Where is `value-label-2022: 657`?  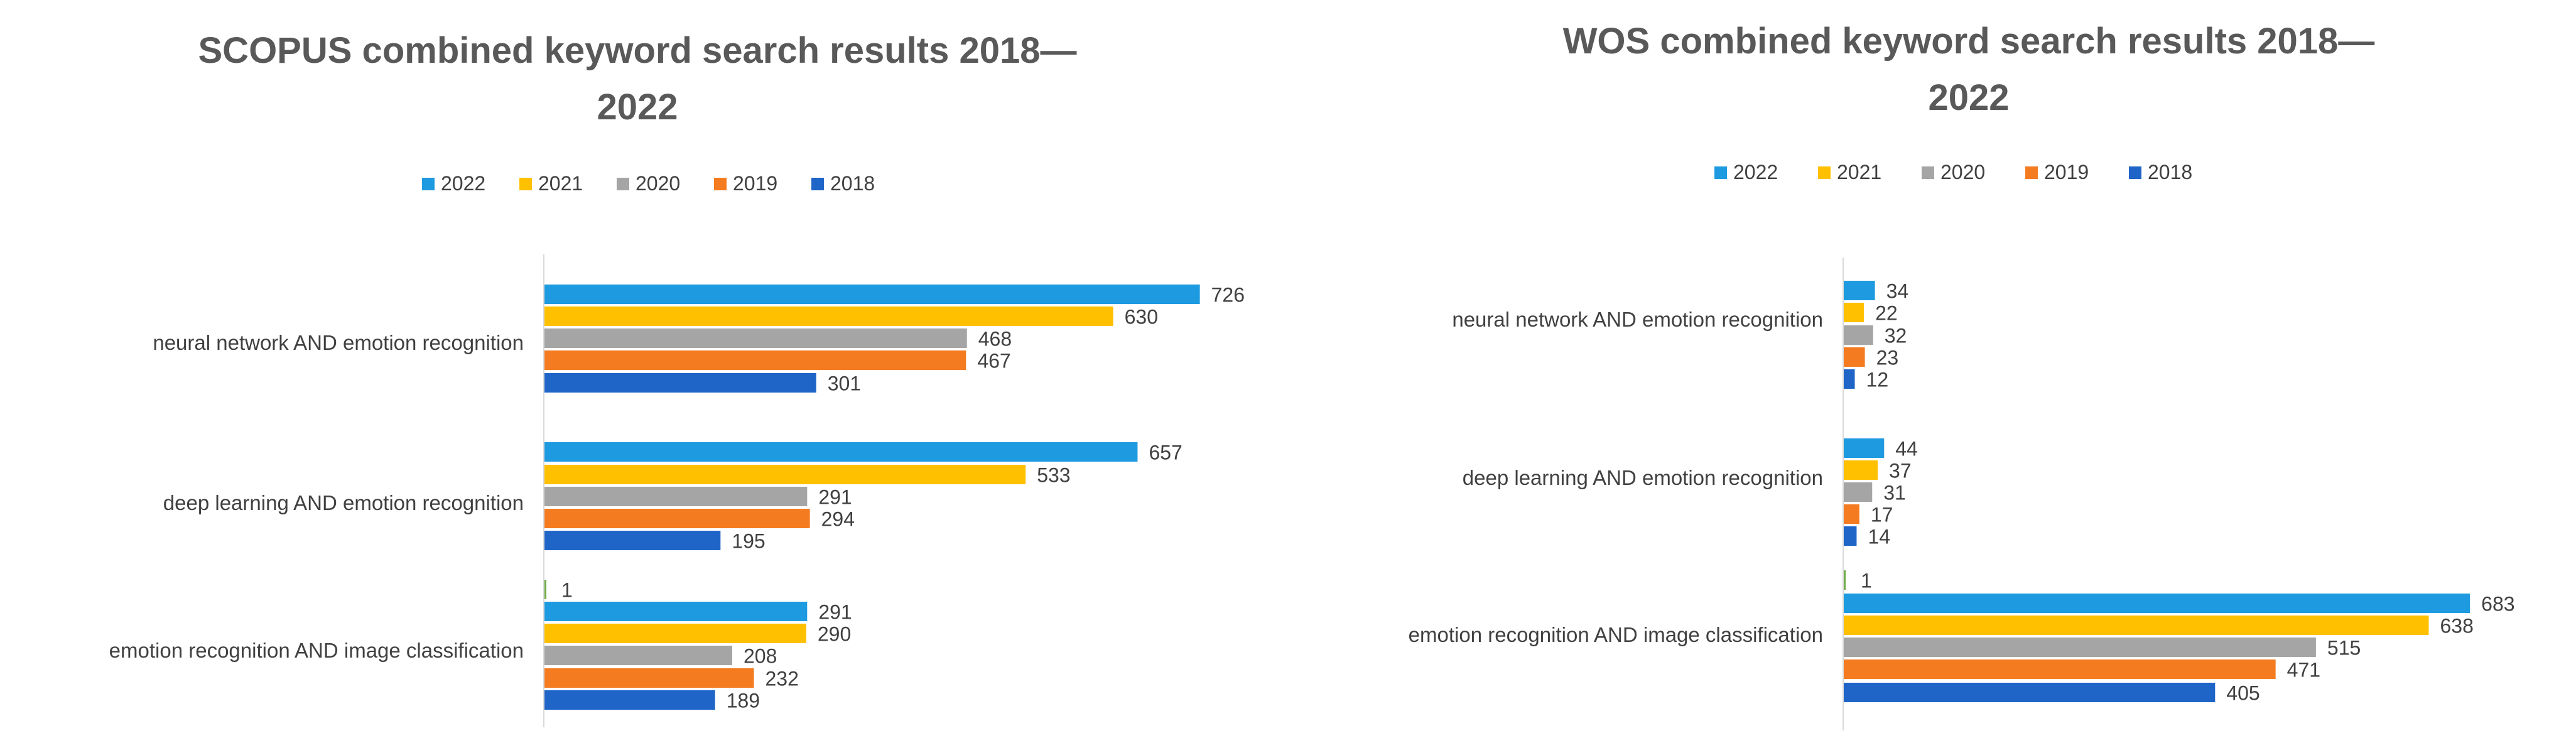
value-label-2022: 657 is located at coordinates (1166, 453).